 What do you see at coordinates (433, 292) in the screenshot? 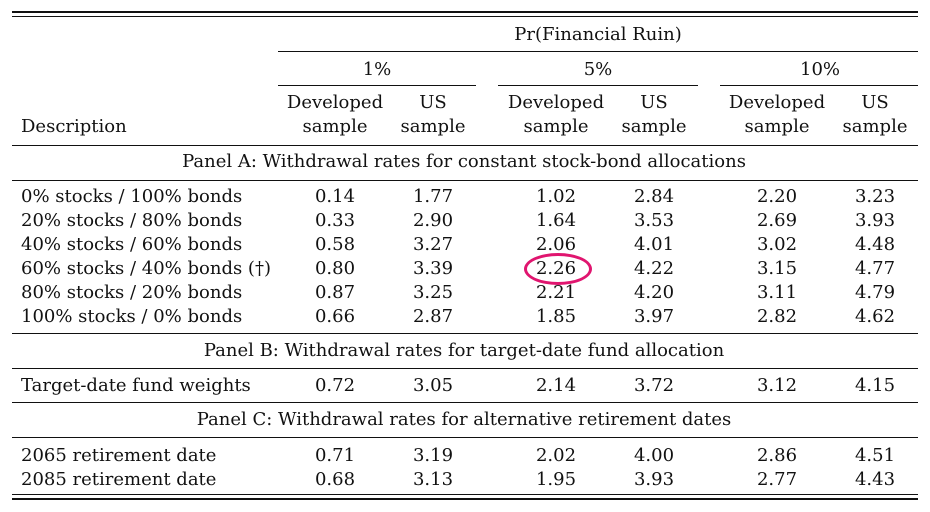
I see `table-cell: 3.25` at bounding box center [433, 292].